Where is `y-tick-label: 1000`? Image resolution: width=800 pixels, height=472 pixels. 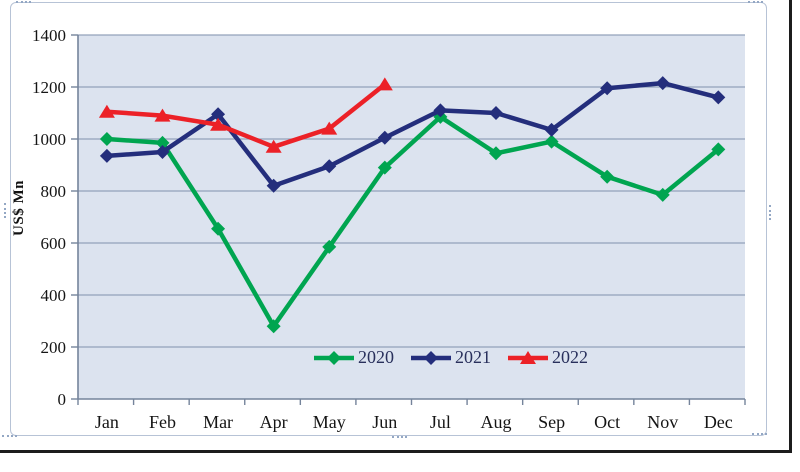 y-tick-label: 1000 is located at coordinates (49, 139).